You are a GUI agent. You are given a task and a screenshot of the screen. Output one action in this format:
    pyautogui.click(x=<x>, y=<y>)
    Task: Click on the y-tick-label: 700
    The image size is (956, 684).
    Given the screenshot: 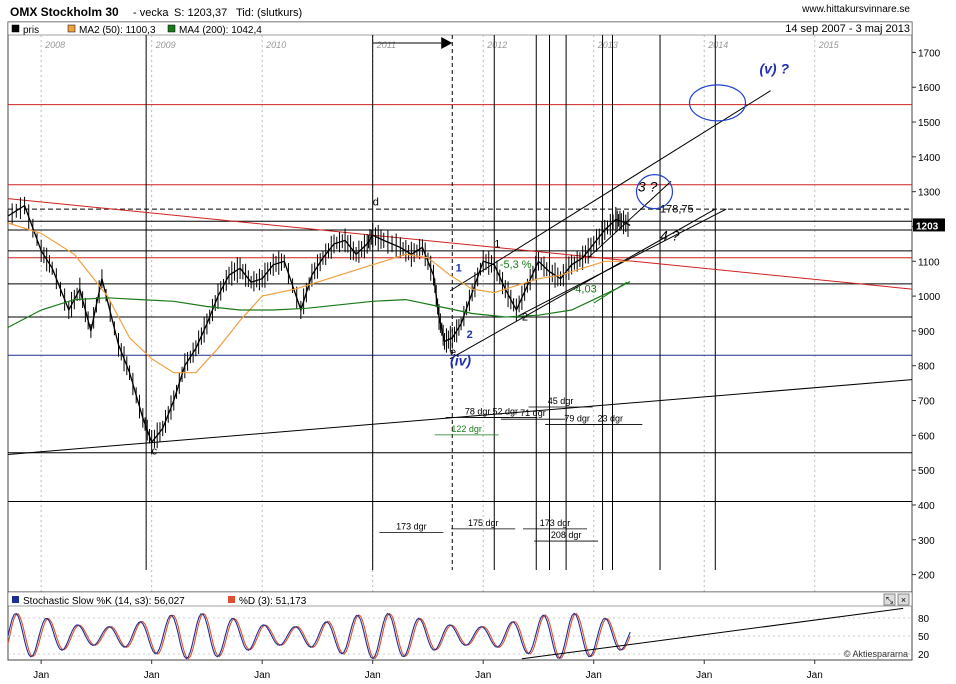 What is the action you would take?
    pyautogui.click(x=926, y=402)
    